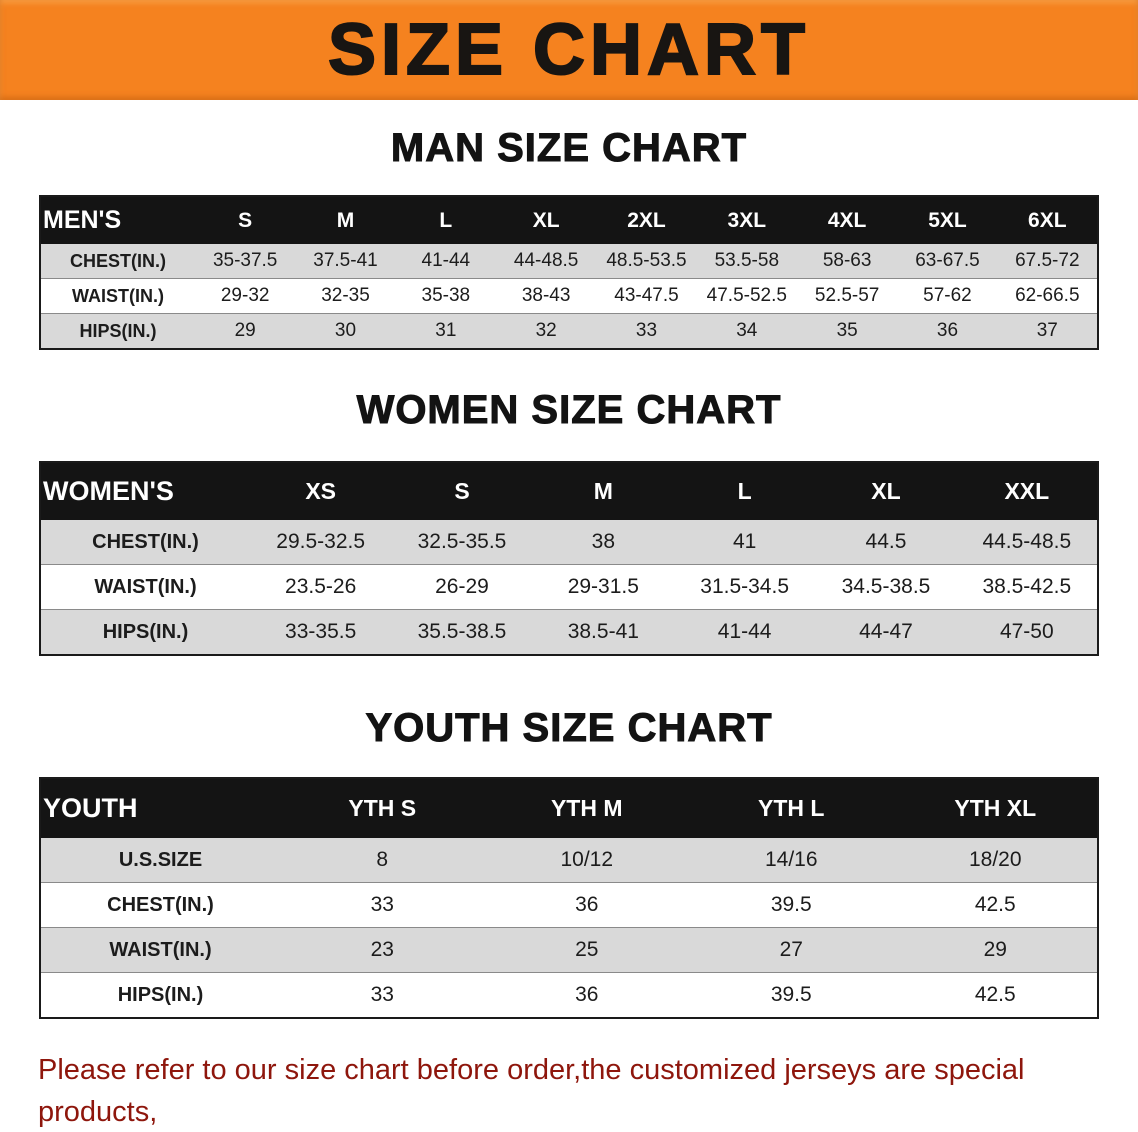 The width and height of the screenshot is (1138, 1132). What do you see at coordinates (569, 148) in the screenshot?
I see `men-section-heading: MAN SIZE CHART` at bounding box center [569, 148].